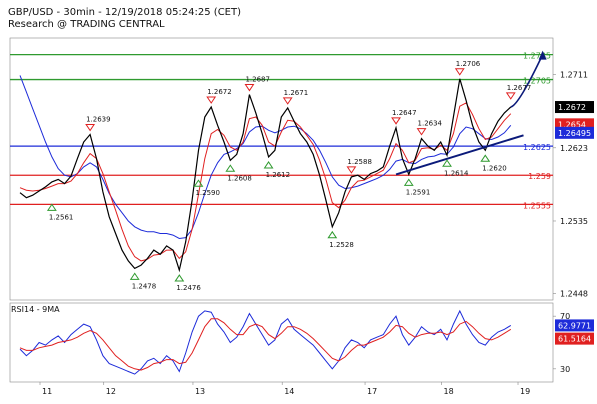 The image size is (597, 404). Describe the element at coordinates (574, 221) in the screenshot. I see `y-tick-label: 1.2535` at that location.